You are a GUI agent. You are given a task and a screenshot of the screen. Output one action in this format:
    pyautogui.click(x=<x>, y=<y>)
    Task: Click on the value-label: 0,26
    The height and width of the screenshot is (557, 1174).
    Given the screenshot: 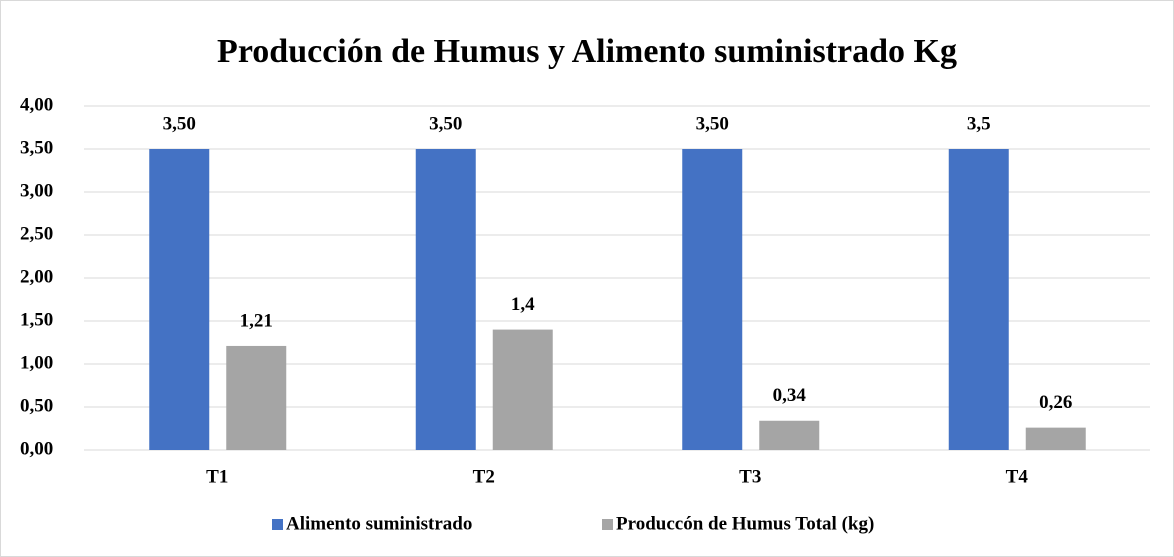 What is the action you would take?
    pyautogui.click(x=1055, y=402)
    